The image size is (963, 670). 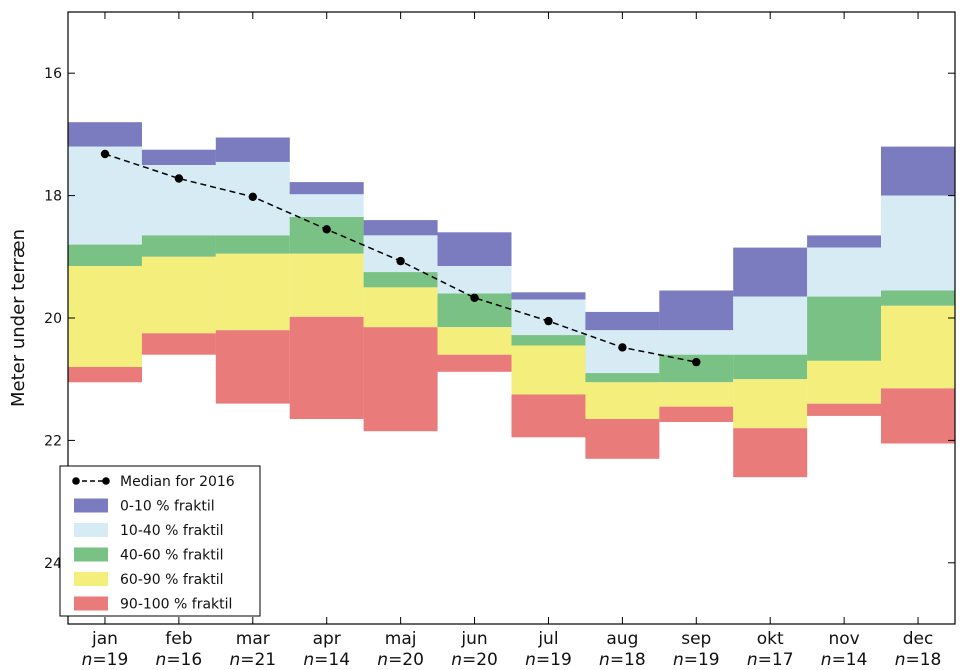 What do you see at coordinates (918, 639) in the screenshot?
I see `x-tick-label: dec` at bounding box center [918, 639].